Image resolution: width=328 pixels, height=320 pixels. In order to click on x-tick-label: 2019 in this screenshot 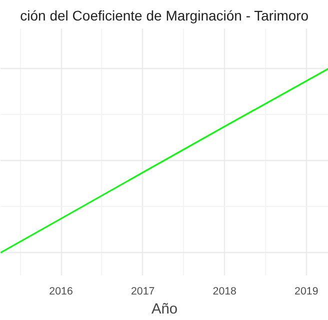, I will do `click(306, 292)`.